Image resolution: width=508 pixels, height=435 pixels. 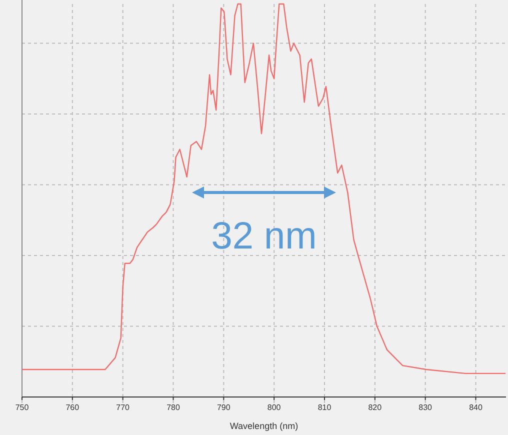 I want to click on x-tick-label: 800, so click(x=274, y=407).